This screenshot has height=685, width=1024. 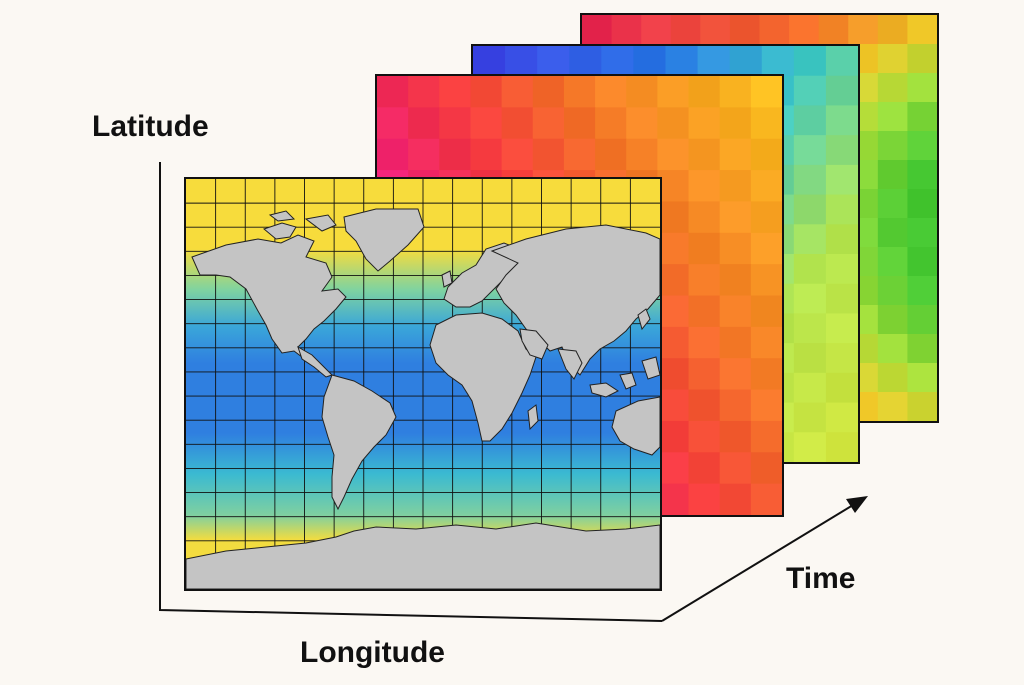 What do you see at coordinates (315, 361) in the screenshot?
I see `central-america` at bounding box center [315, 361].